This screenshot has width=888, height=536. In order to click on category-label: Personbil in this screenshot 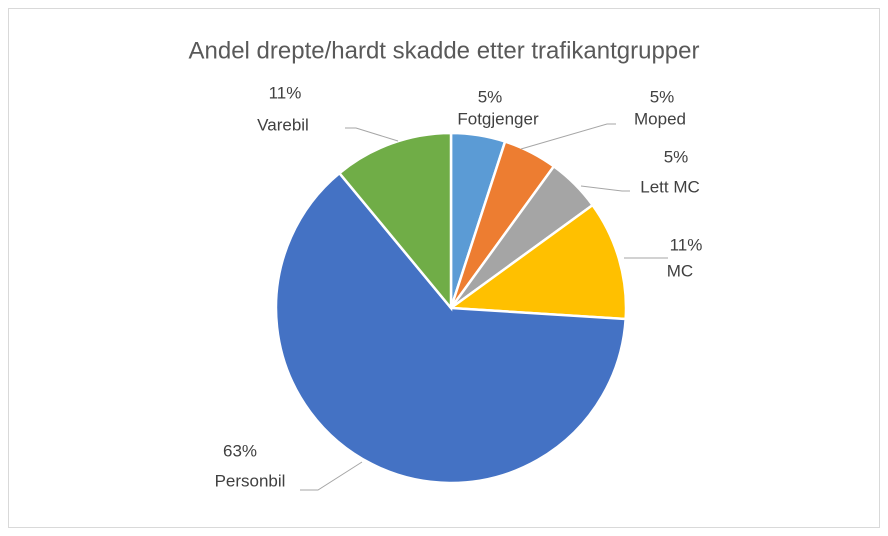, I will do `click(250, 480)`.